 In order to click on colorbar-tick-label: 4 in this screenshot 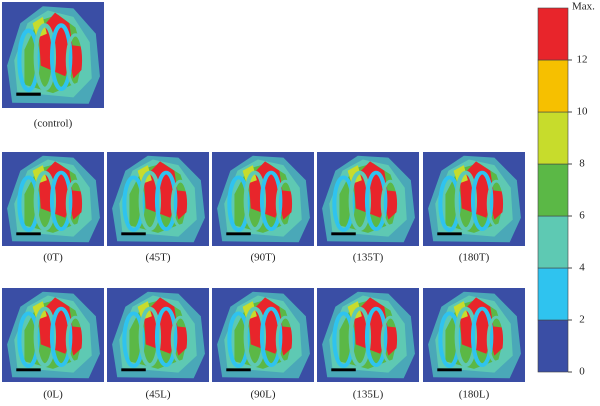, I will do `click(582, 268)`.